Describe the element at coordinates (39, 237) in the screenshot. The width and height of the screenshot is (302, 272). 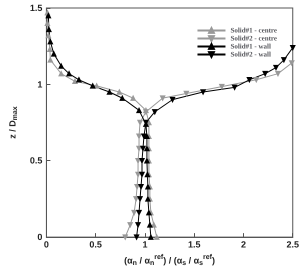
I see `y-tick-label: 0` at that location.